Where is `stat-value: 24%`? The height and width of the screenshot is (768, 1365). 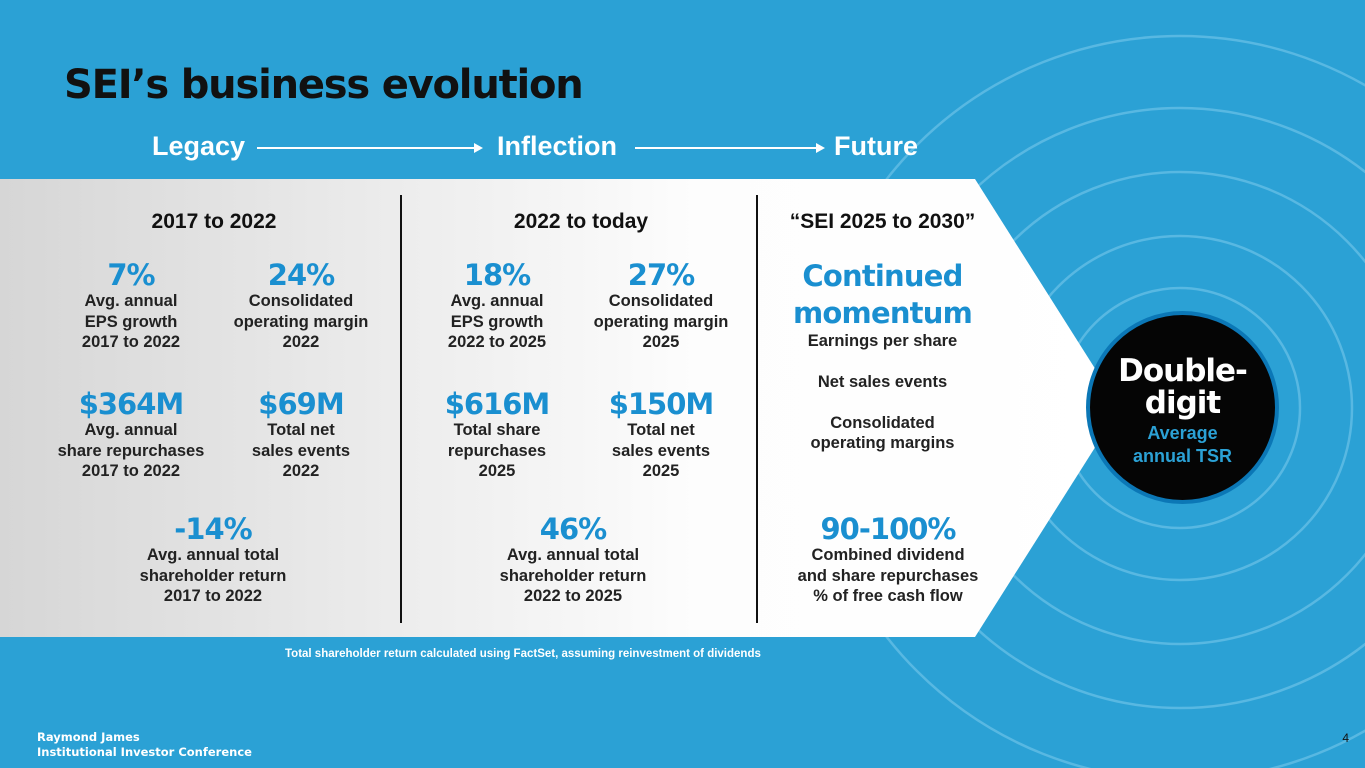
stat-value: 24% is located at coordinates (301, 275).